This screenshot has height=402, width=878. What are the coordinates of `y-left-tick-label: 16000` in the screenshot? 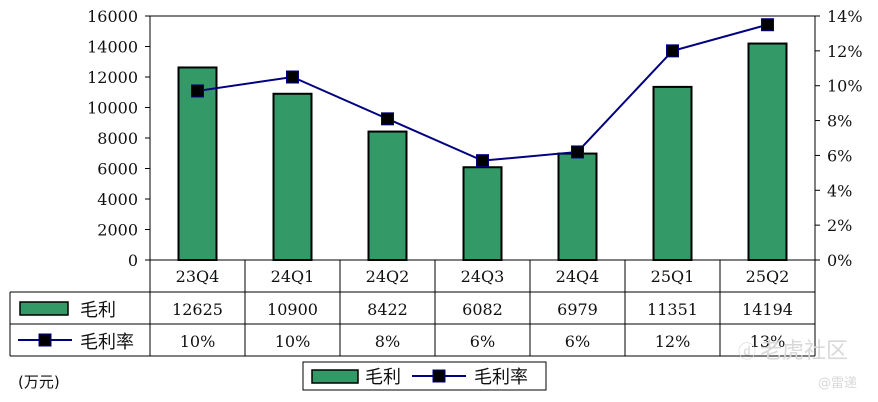 It's located at (112, 16).